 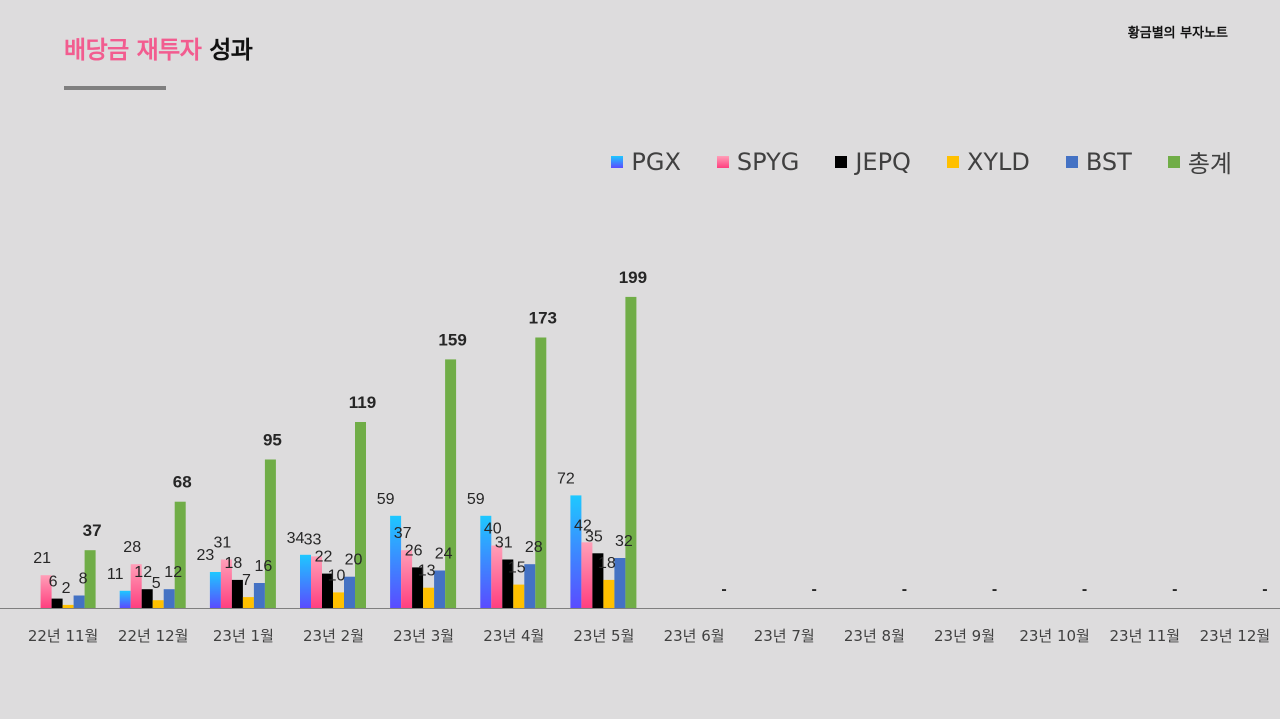 I want to click on data-label-xyld: 2, so click(x=66, y=588).